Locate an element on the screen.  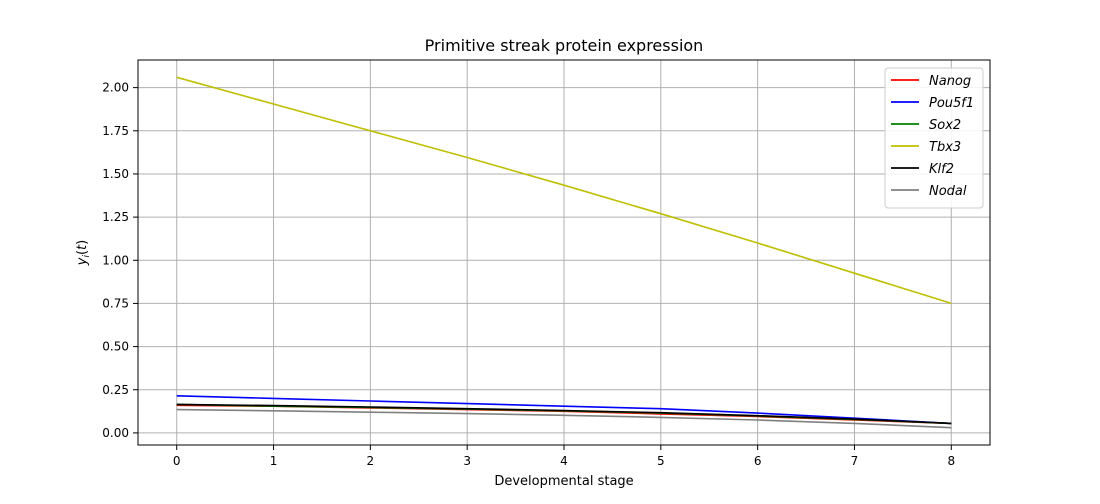
legend-label-nanog: Nanog is located at coordinates (950, 81).